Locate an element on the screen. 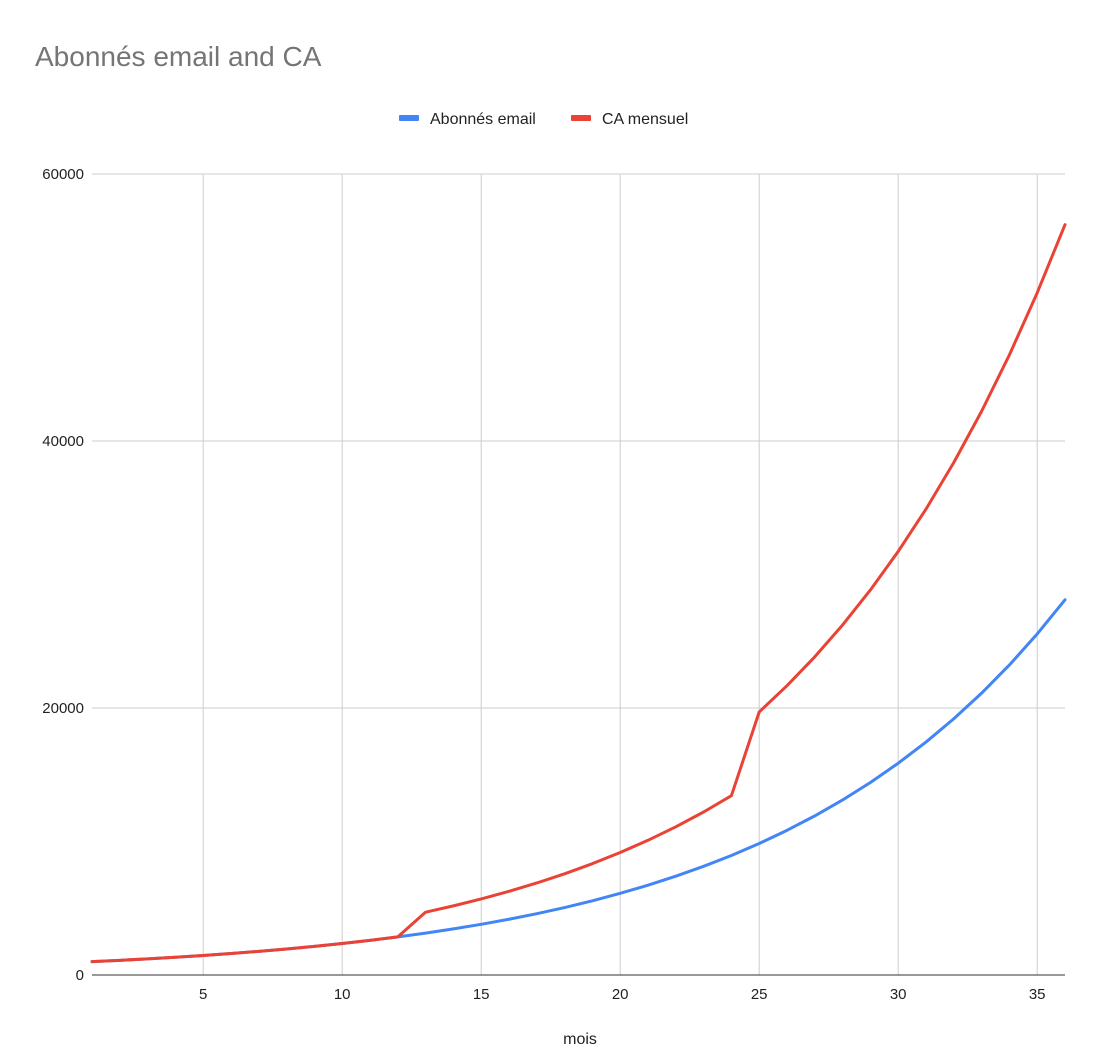 Image resolution: width=1114 pixels, height=1059 pixels. x-tick-label-15: 15 is located at coordinates (481, 994).